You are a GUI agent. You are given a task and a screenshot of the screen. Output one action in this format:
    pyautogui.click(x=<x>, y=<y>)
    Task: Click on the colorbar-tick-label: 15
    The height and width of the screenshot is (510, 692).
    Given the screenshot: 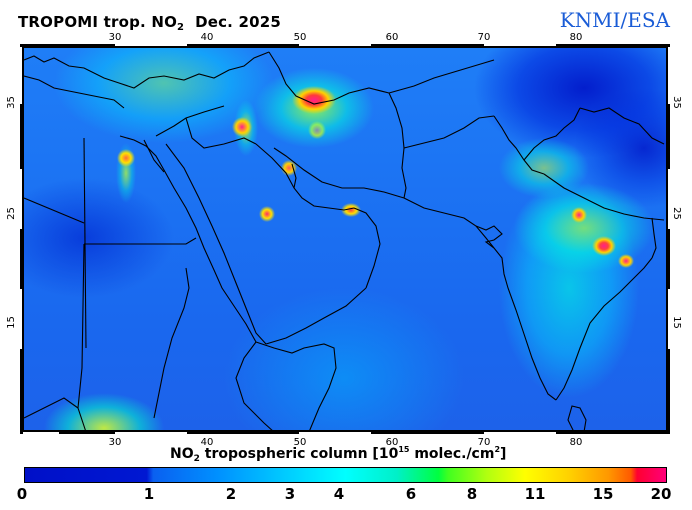 What is the action you would take?
    pyautogui.click(x=603, y=494)
    